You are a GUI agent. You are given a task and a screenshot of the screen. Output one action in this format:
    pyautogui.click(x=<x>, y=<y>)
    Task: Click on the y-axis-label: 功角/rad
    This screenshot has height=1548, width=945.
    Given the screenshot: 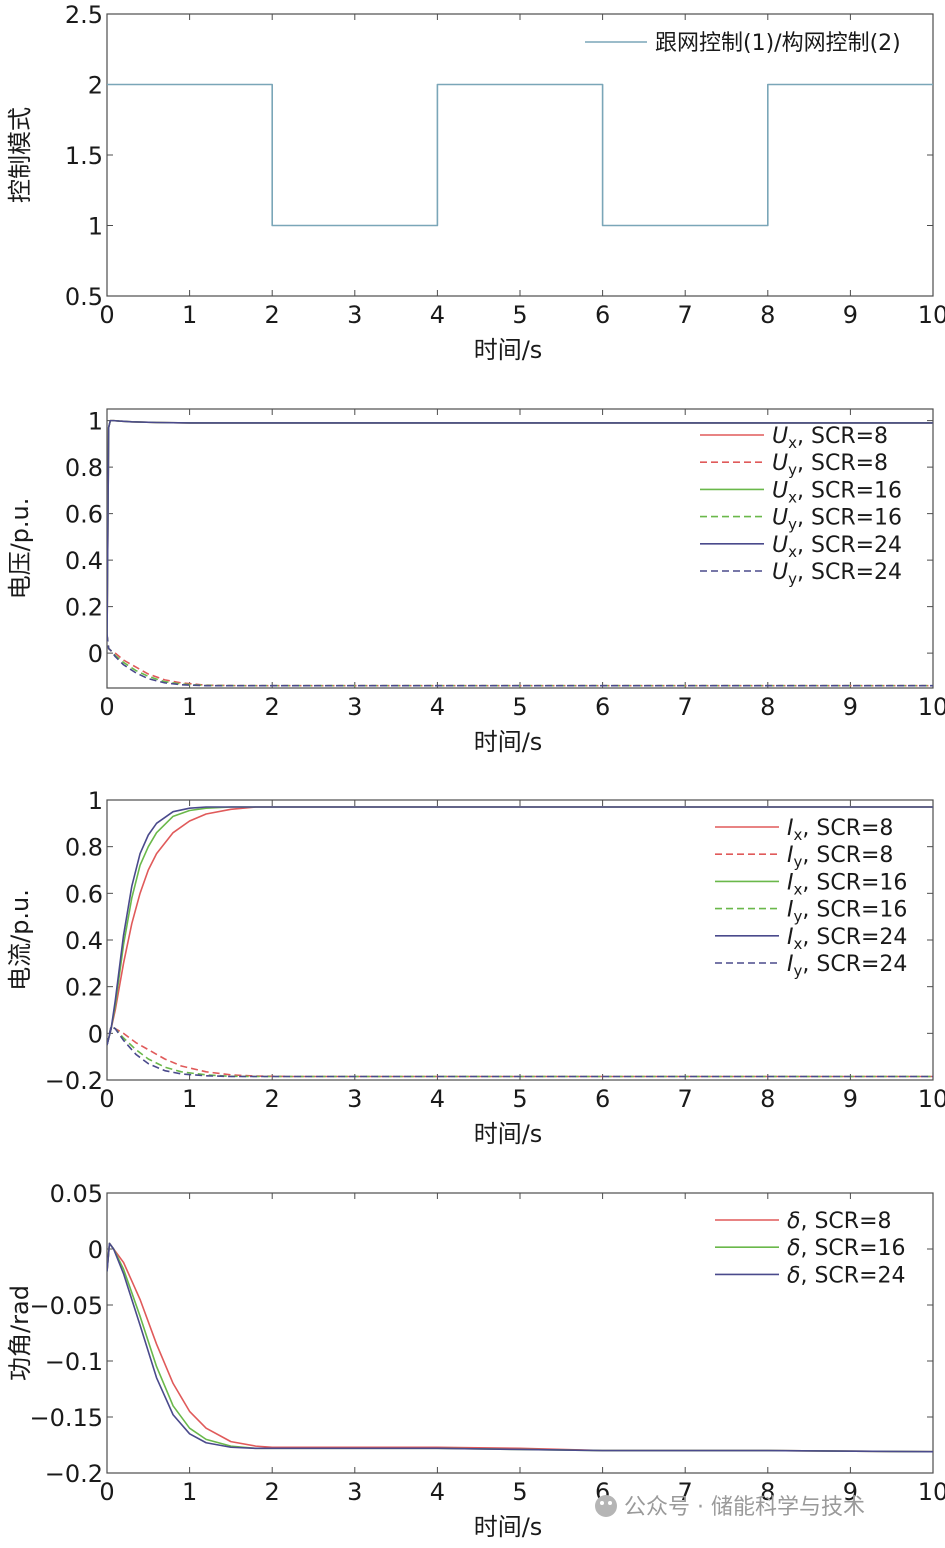 What is the action you would take?
    pyautogui.click(x=20, y=1333)
    